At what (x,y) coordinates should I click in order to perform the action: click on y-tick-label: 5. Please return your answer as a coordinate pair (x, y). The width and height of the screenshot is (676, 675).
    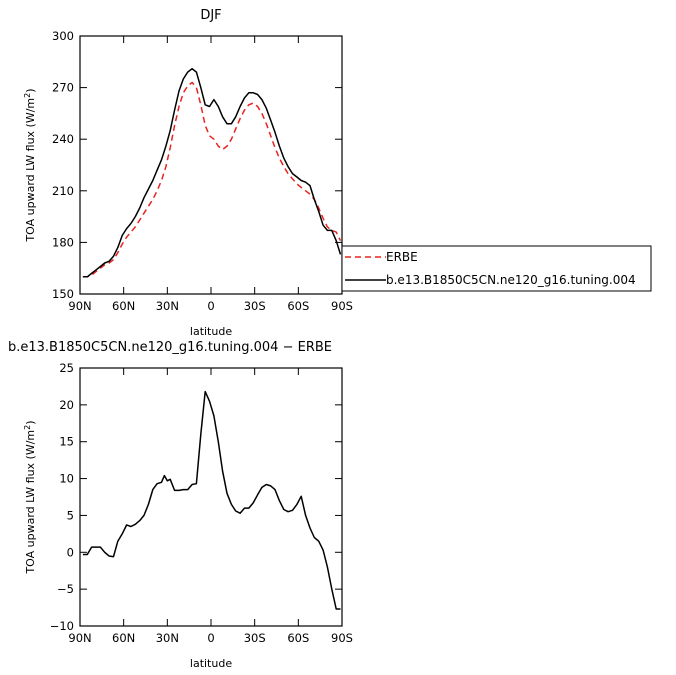
    Looking at the image, I should click on (70, 515).